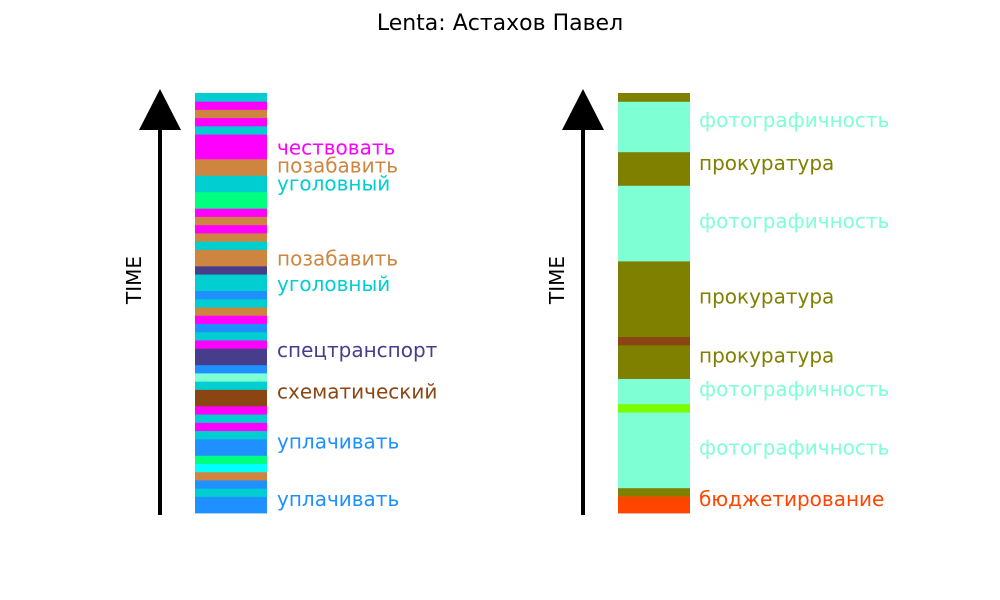 Image resolution: width=1000 pixels, height=600 pixels. I want to click on timeline-word-label: чествовать, so click(336, 148).